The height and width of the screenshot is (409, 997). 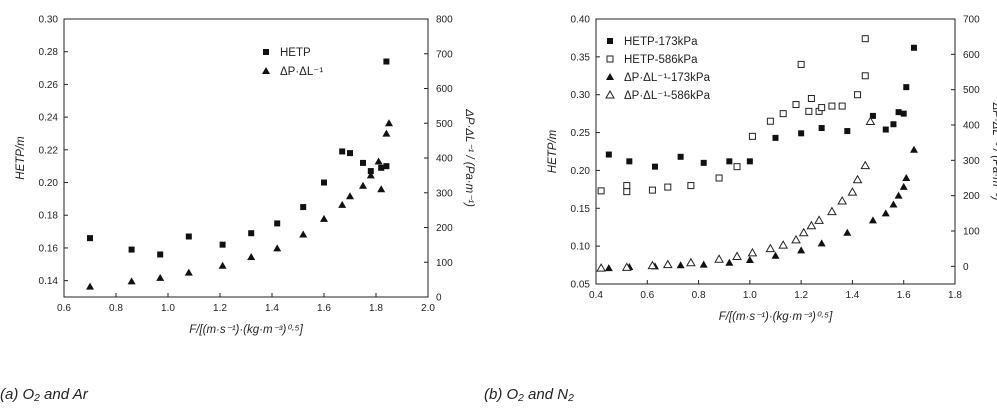 What do you see at coordinates (49, 150) in the screenshot?
I see `y-tick-label: 0.22` at bounding box center [49, 150].